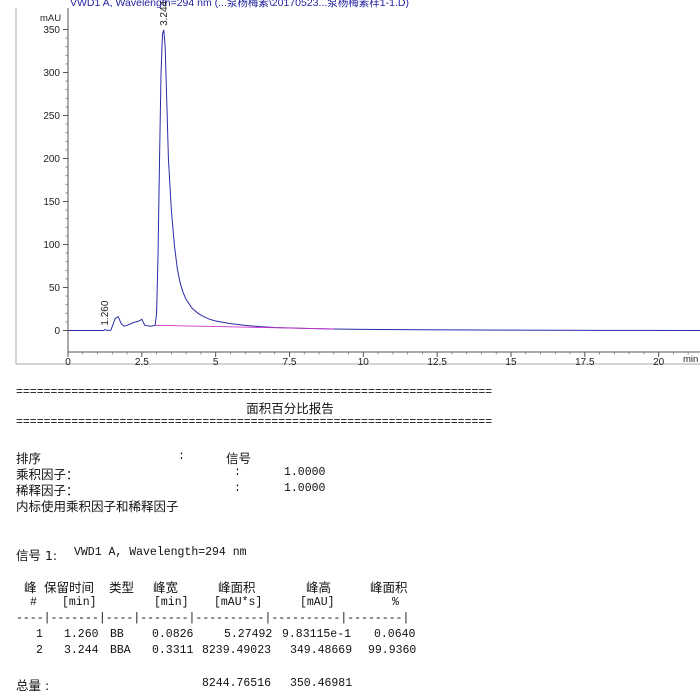 The image size is (700, 699). I want to click on col-header-peak: 峰, so click(30, 587).